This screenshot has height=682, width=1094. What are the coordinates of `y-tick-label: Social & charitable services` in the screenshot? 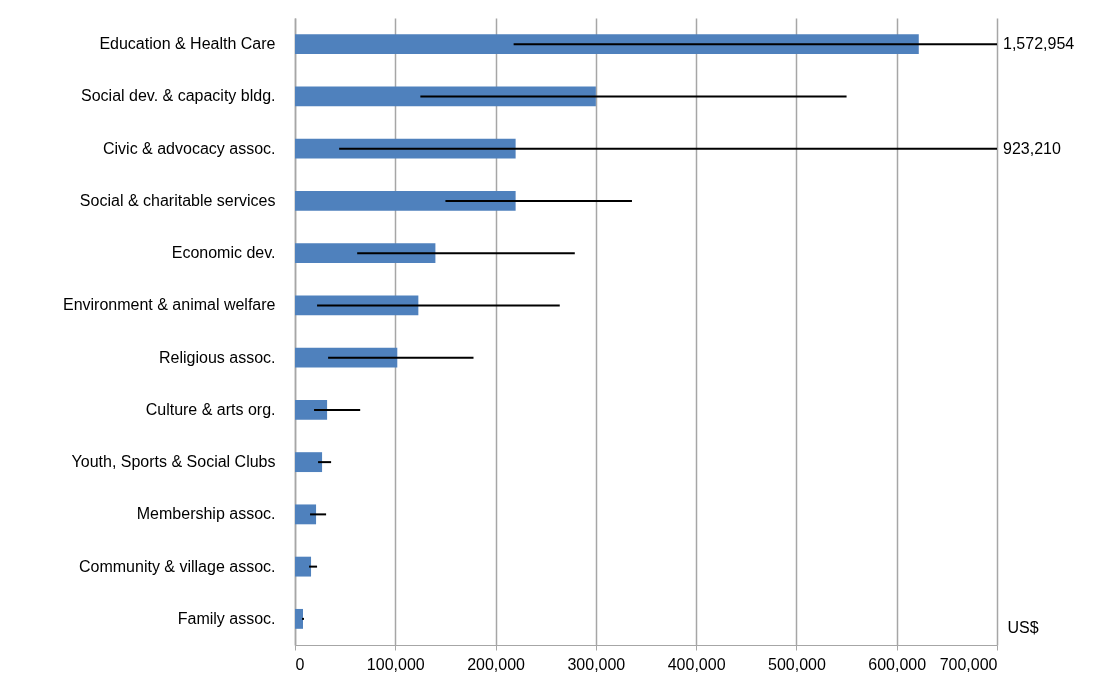 It's located at (177, 200).